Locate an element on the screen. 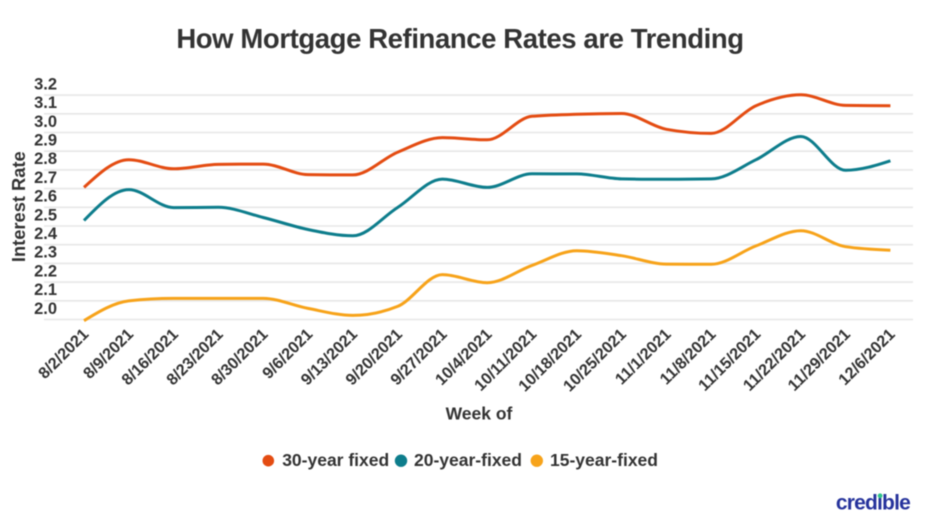 The height and width of the screenshot is (524, 932). svg-text: 3.2 is located at coordinates (45, 84).